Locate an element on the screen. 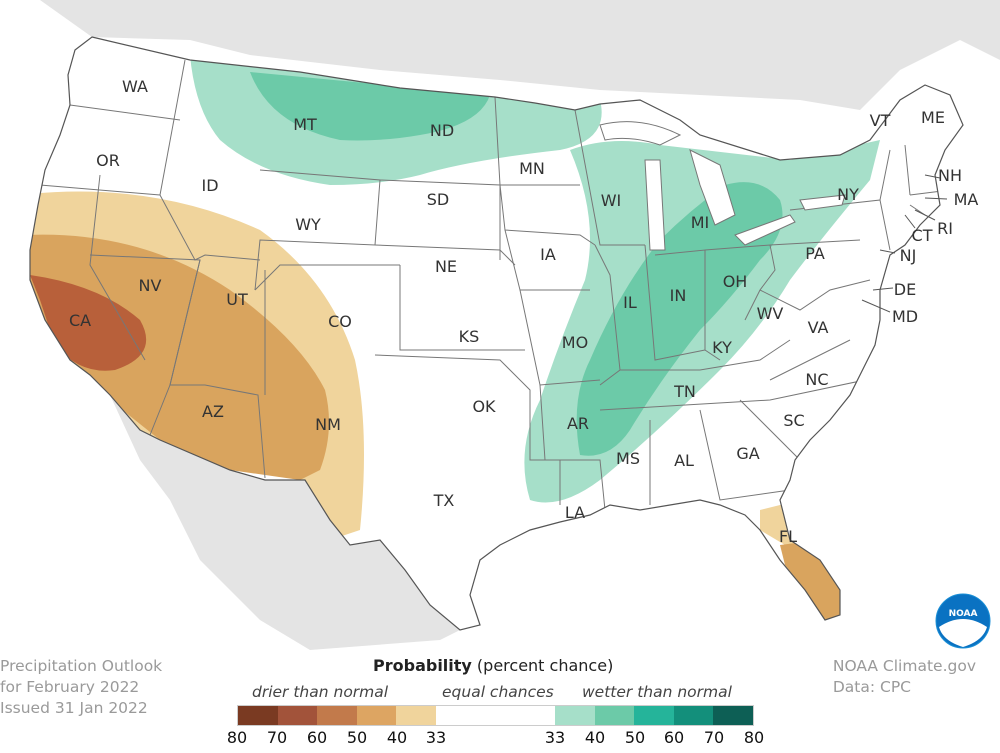  credit-publisher: NOAA Climate.gov is located at coordinates (904, 666).